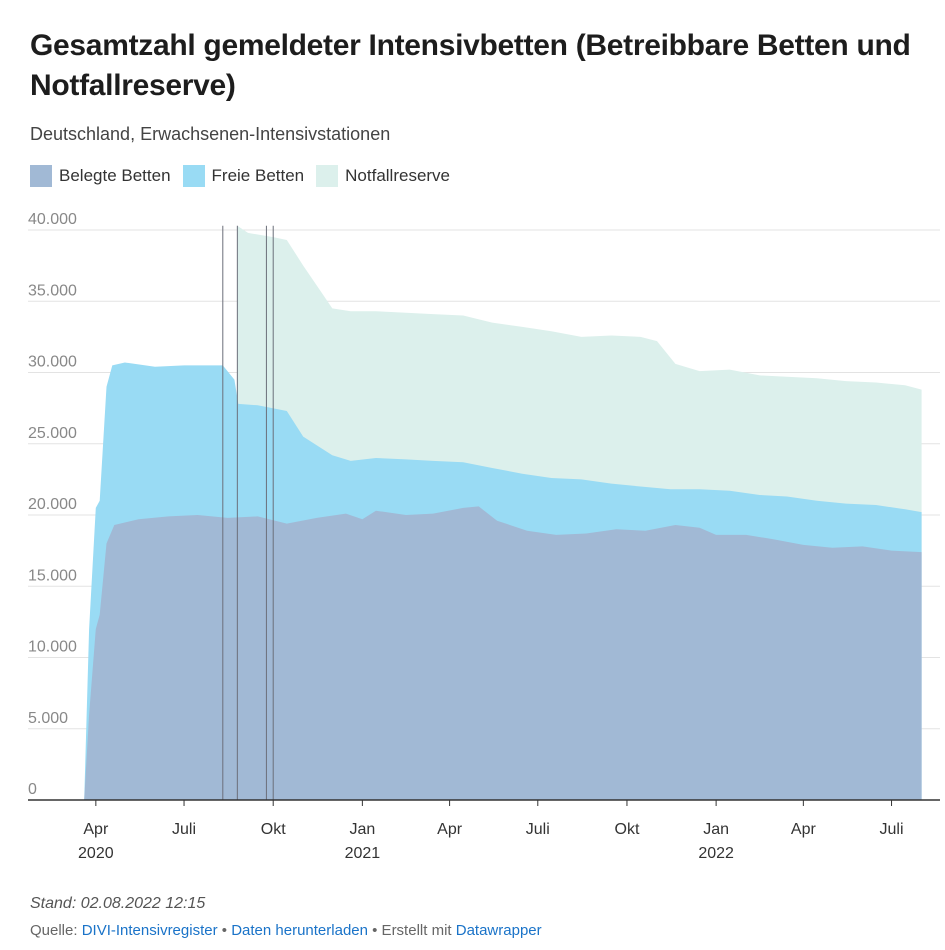 The height and width of the screenshot is (950, 945). I want to click on legend-label-frei: Freie Betten, so click(258, 175).